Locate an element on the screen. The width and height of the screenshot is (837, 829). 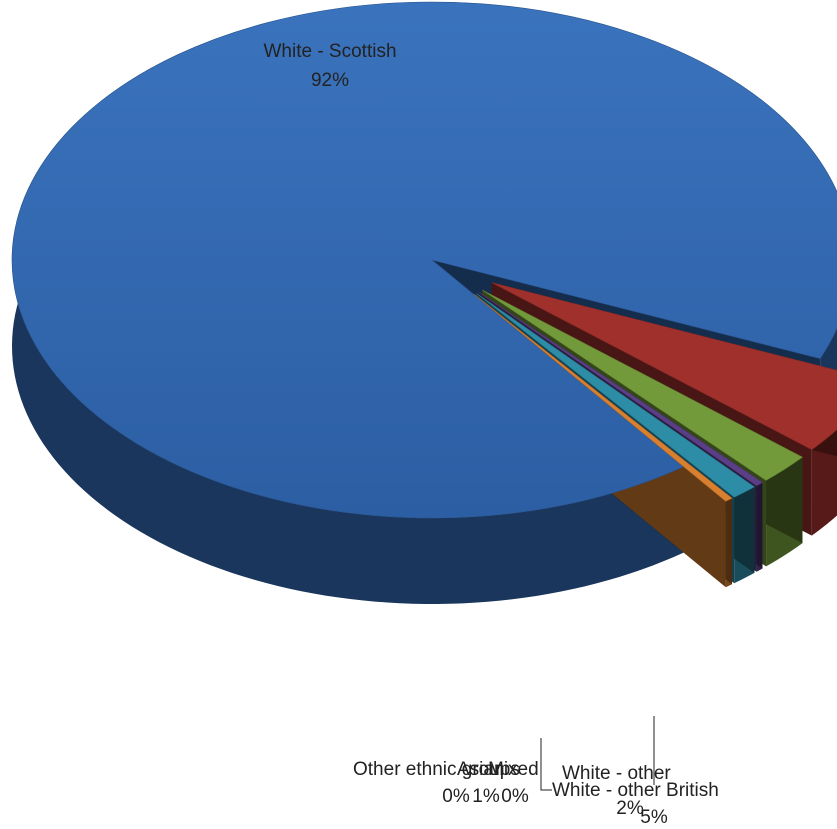
slice-asian is located at coordinates (616, 395).